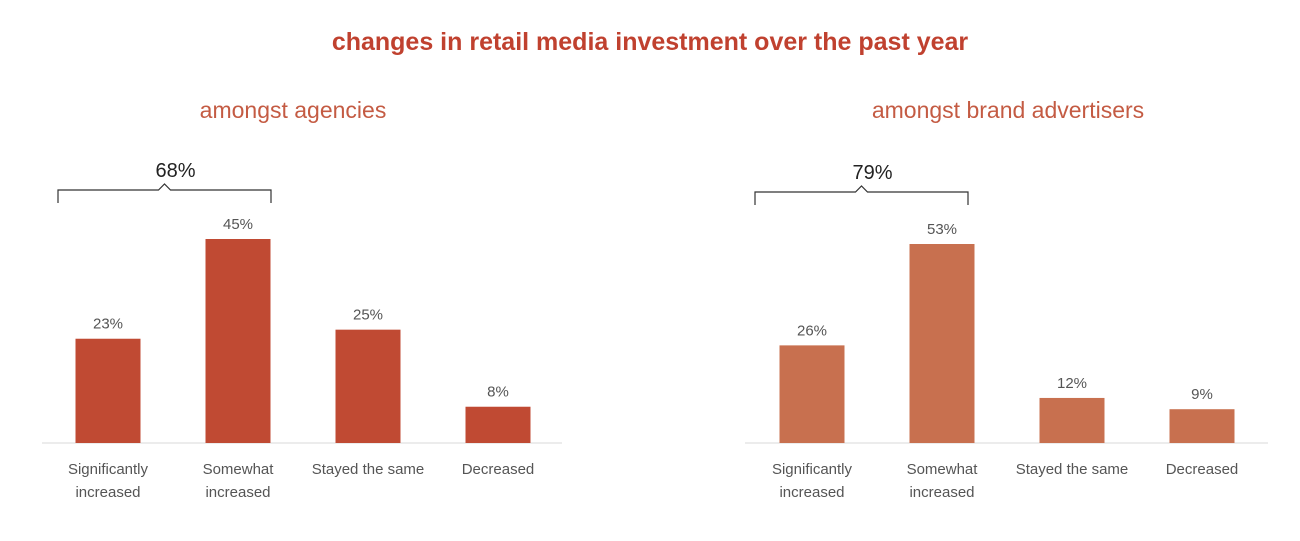 The image size is (1300, 541). Describe the element at coordinates (1008, 110) in the screenshot. I see `chart-subtitle: amongst brand advertisers` at that location.